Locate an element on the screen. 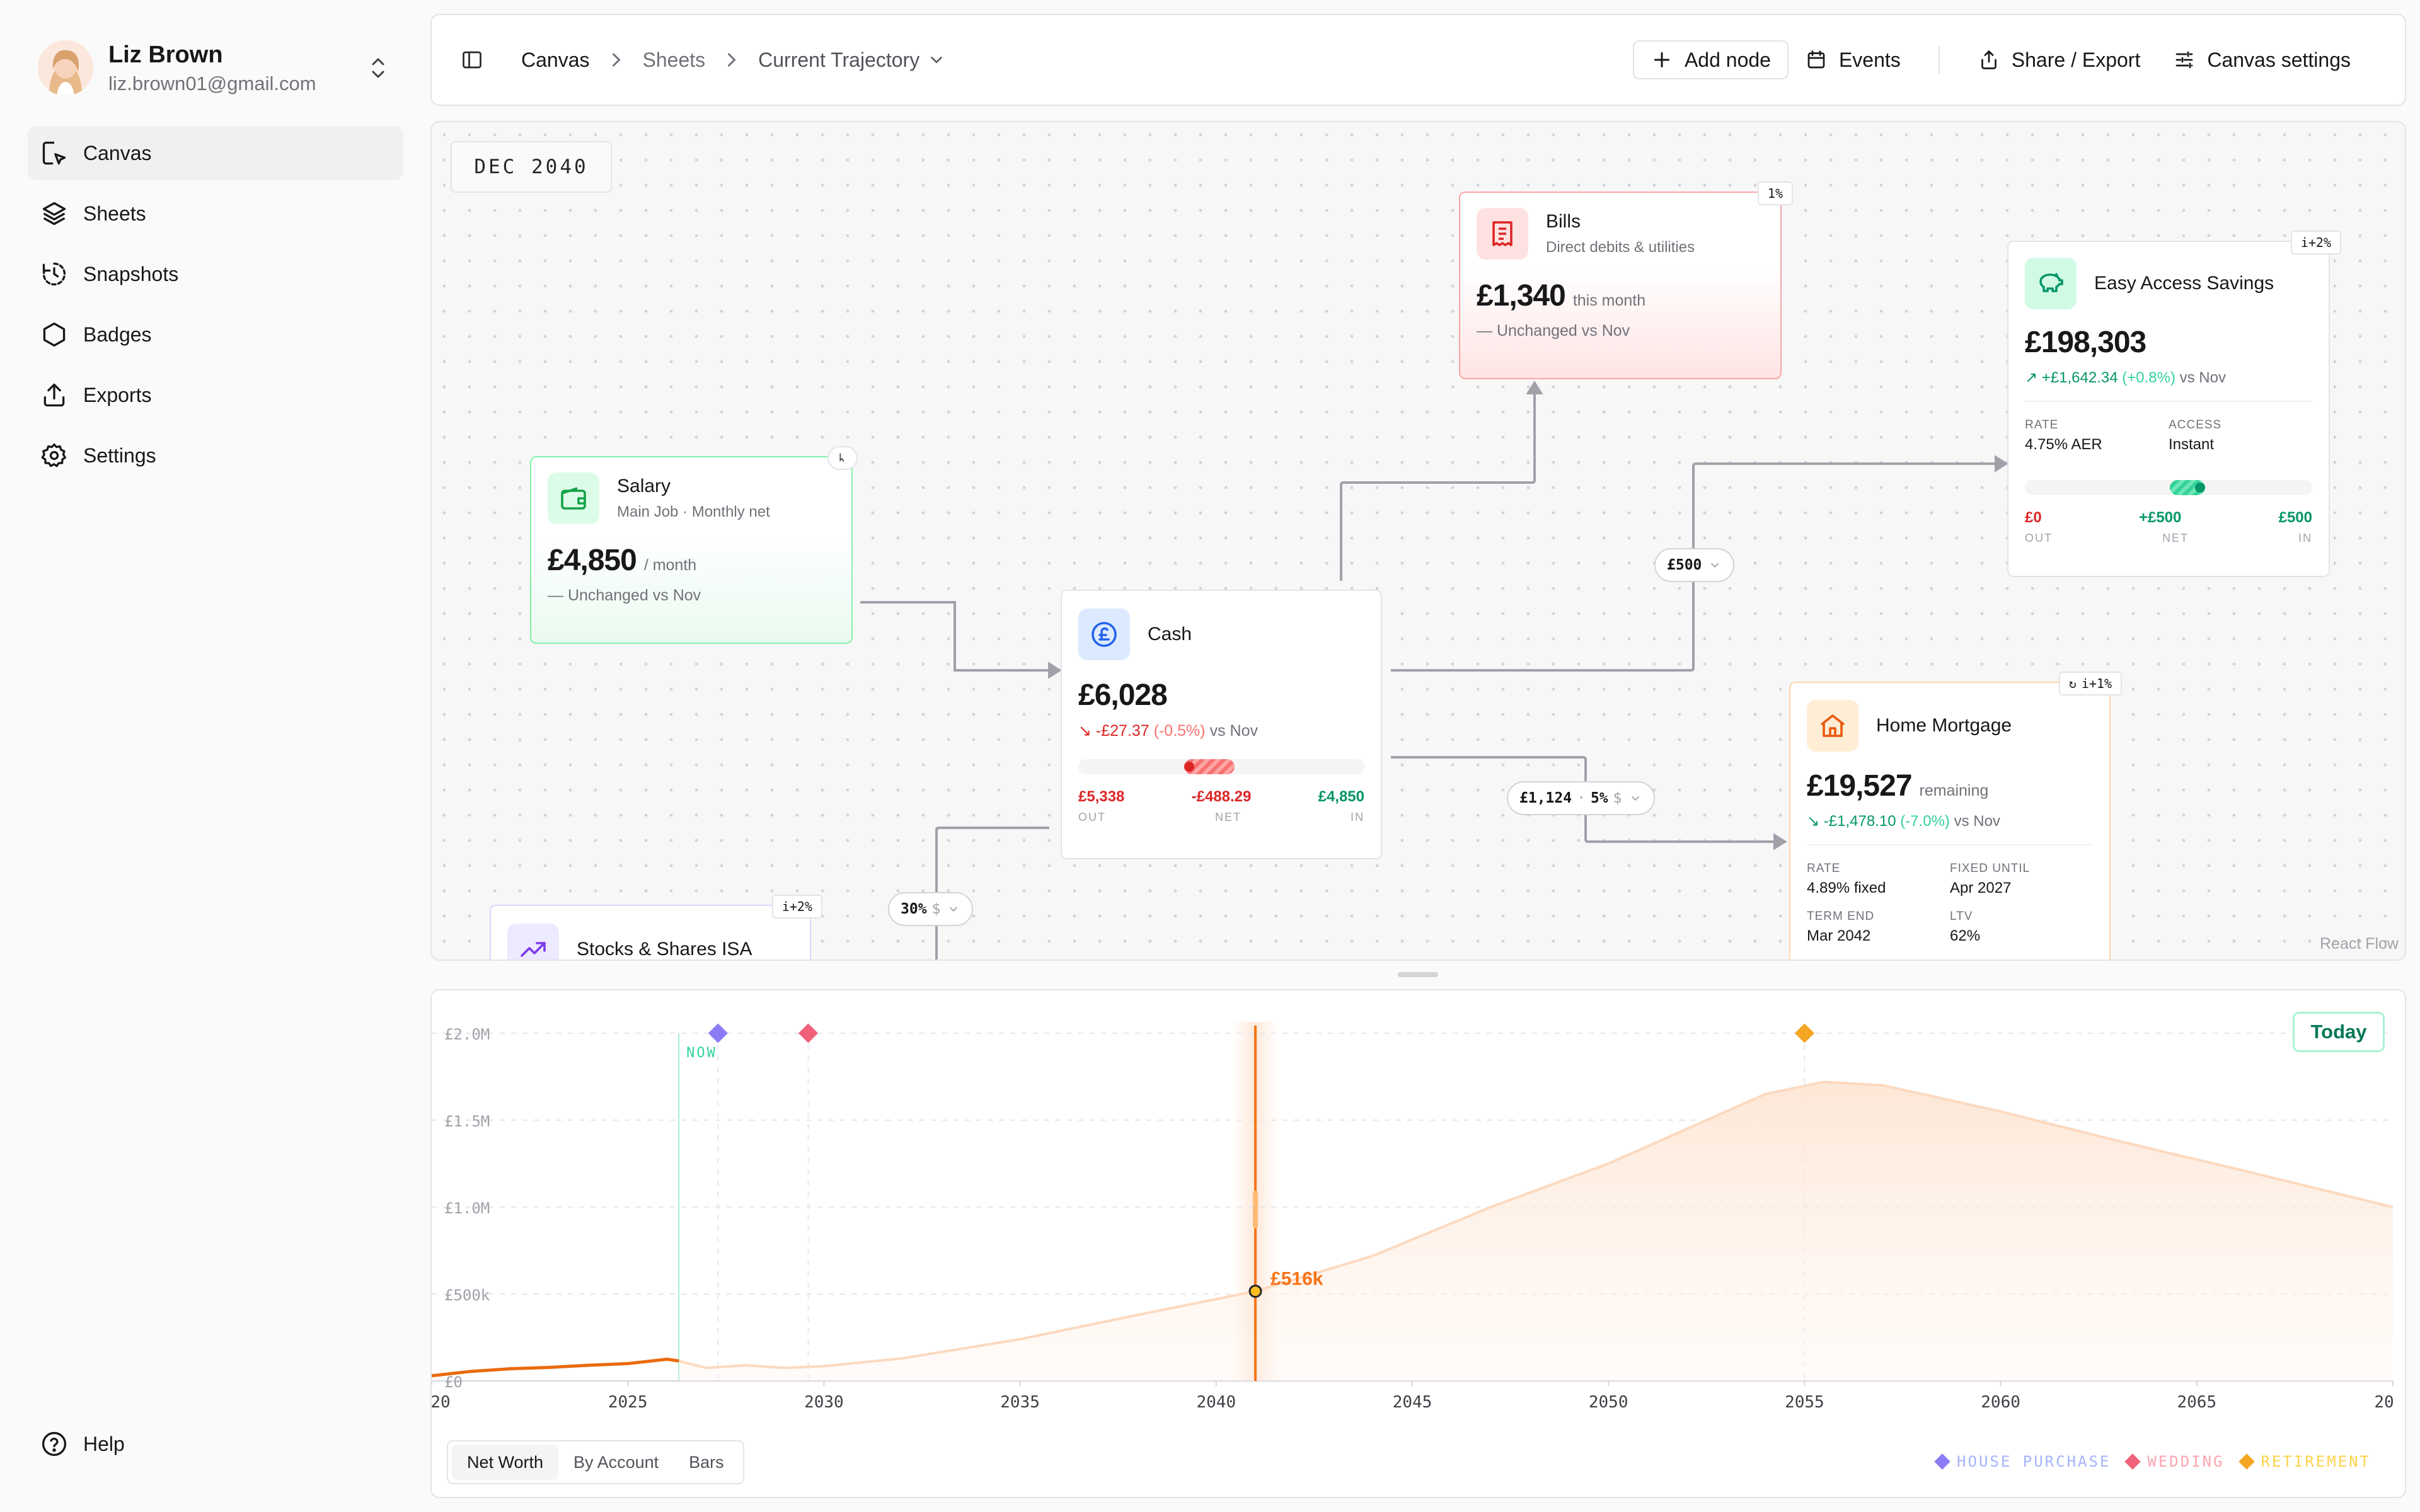 The height and width of the screenshot is (1512, 2420). sidebar-item-exports: Exports is located at coordinates (216, 395).